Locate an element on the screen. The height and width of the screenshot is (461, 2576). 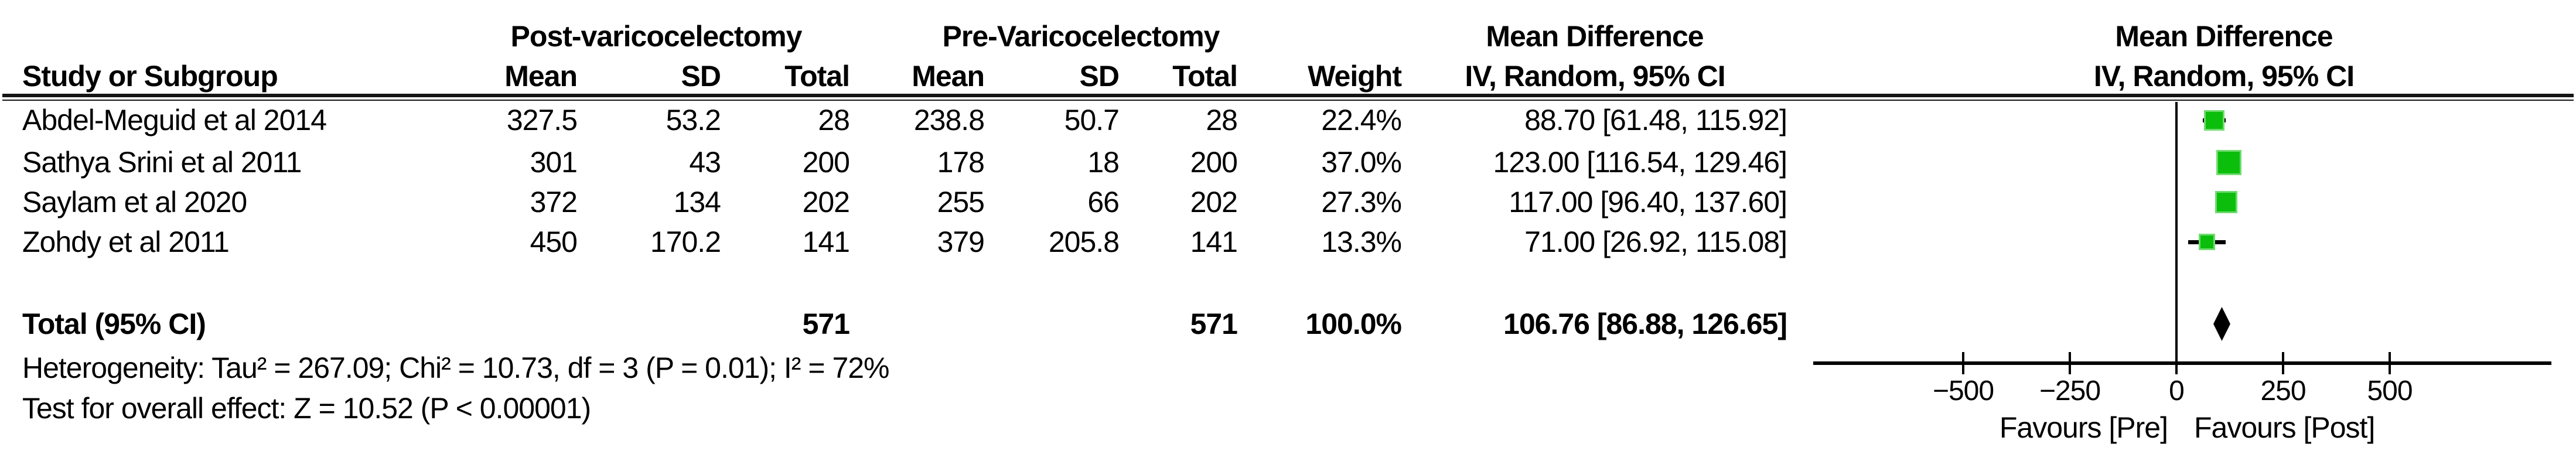
pre-sd-value: 66 is located at coordinates (1103, 202).